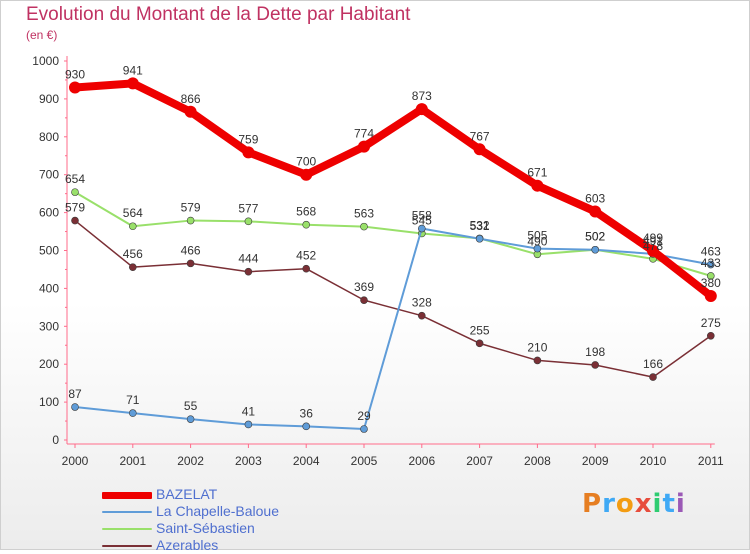  What do you see at coordinates (643, 504) in the screenshot?
I see `logo-letter: x` at bounding box center [643, 504].